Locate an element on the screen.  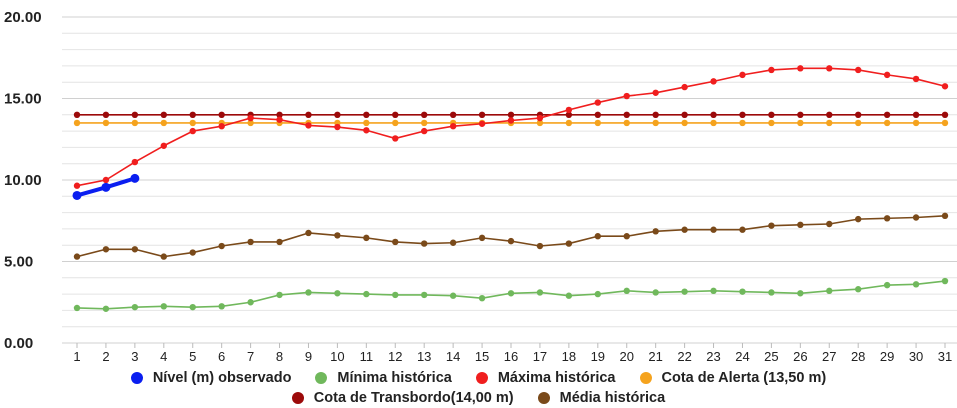
legend-swatch-minima is located at coordinates (321, 378).